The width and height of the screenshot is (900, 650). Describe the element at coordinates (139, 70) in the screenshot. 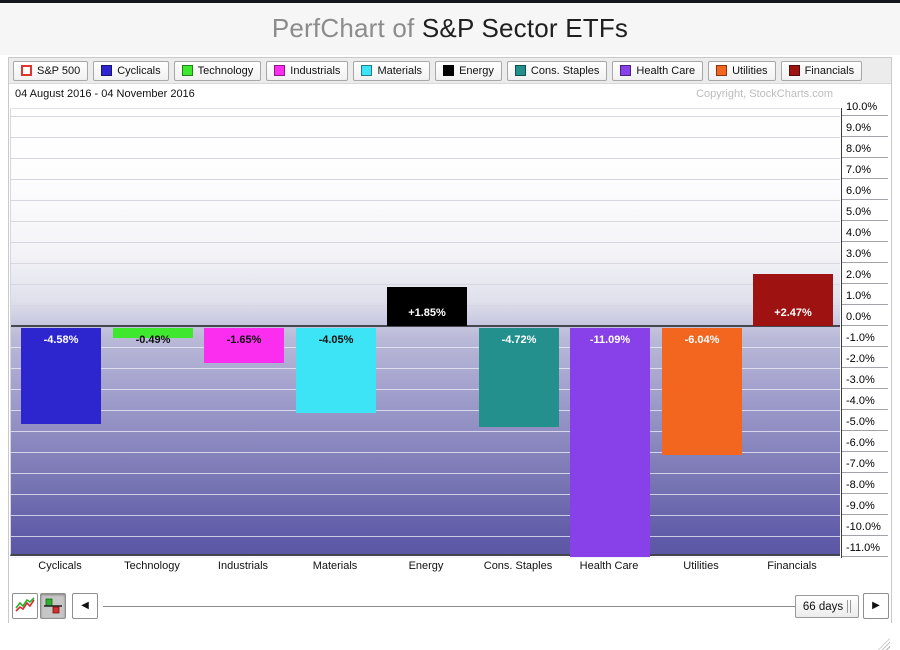

I see `legend-label: Cyclicals` at that location.